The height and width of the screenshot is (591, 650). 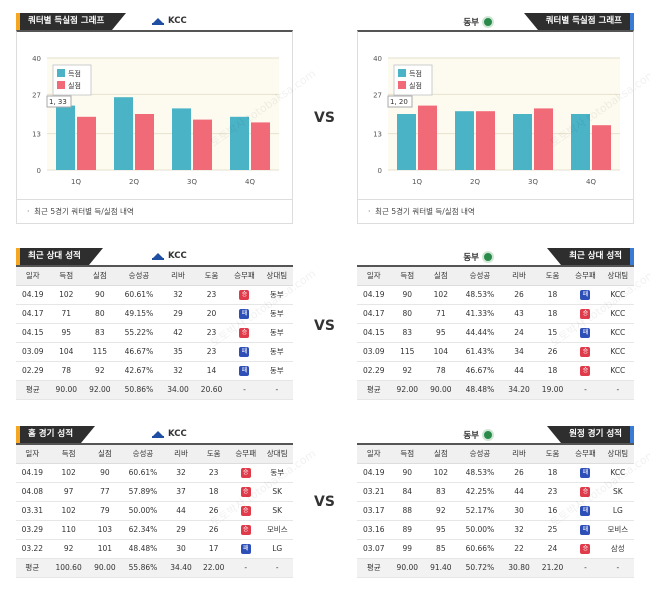 What do you see at coordinates (495, 115) in the screenshot?
I see `quarter-chart-away: 0 13 27 40 1Q 2Q 3Q 4Q 득점 실점 1, 20` at bounding box center [495, 115].